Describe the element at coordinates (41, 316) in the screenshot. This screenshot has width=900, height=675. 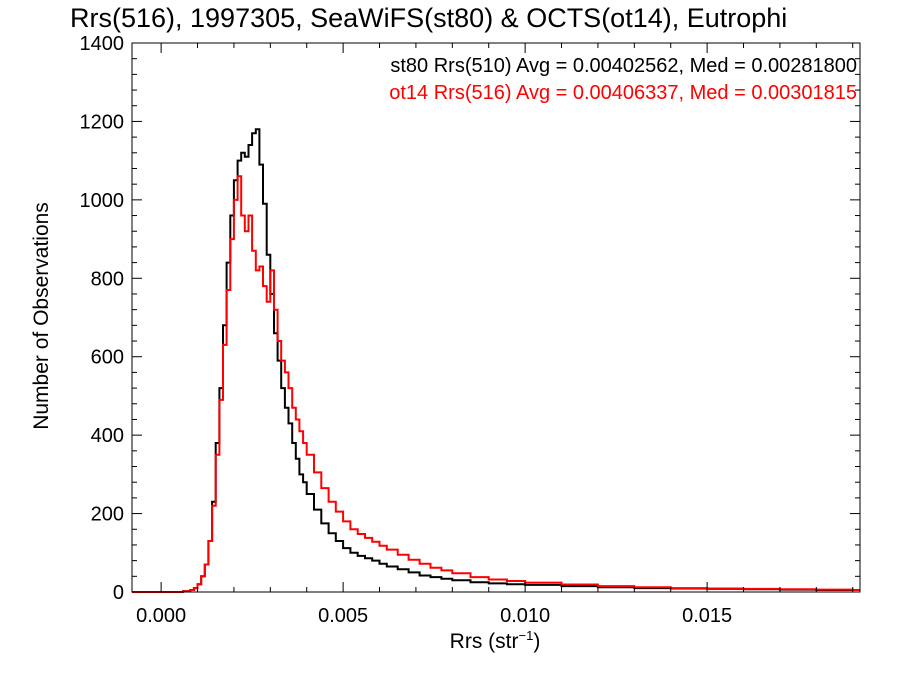
I see `y-axis-label: Number of Observations` at that location.